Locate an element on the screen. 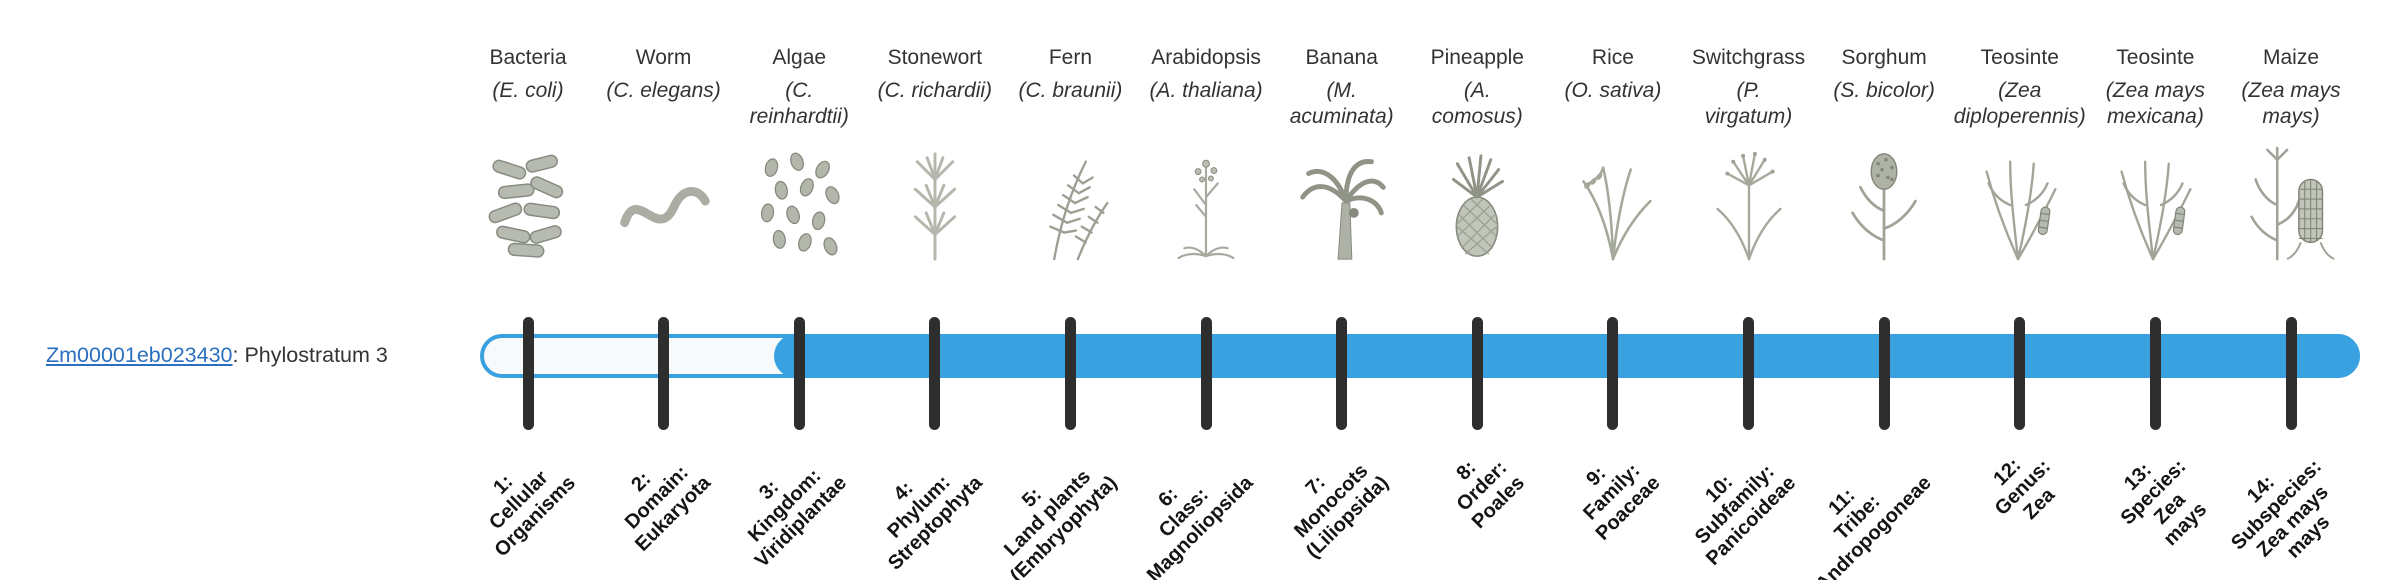  stratum-label: 11: Tribe: Andropogoneae is located at coordinates (1873, 525).